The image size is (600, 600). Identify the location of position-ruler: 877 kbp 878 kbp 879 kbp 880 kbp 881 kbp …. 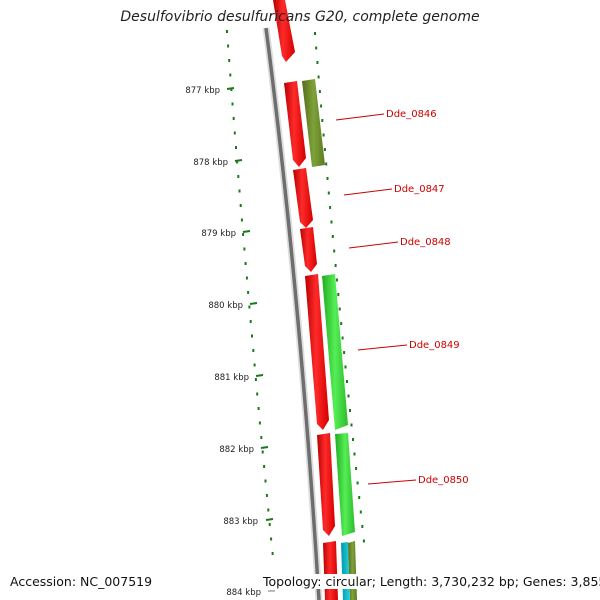
(230, 342).